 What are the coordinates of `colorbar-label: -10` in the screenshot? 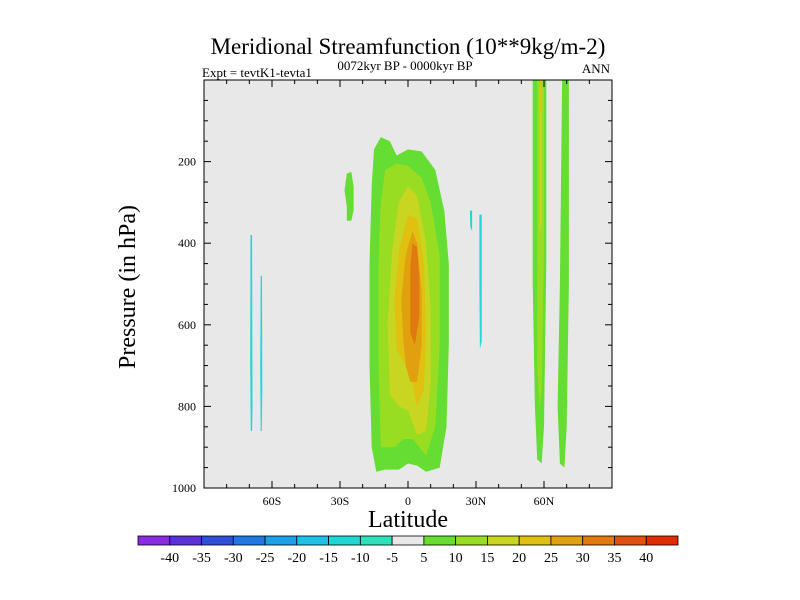 It's located at (360, 558).